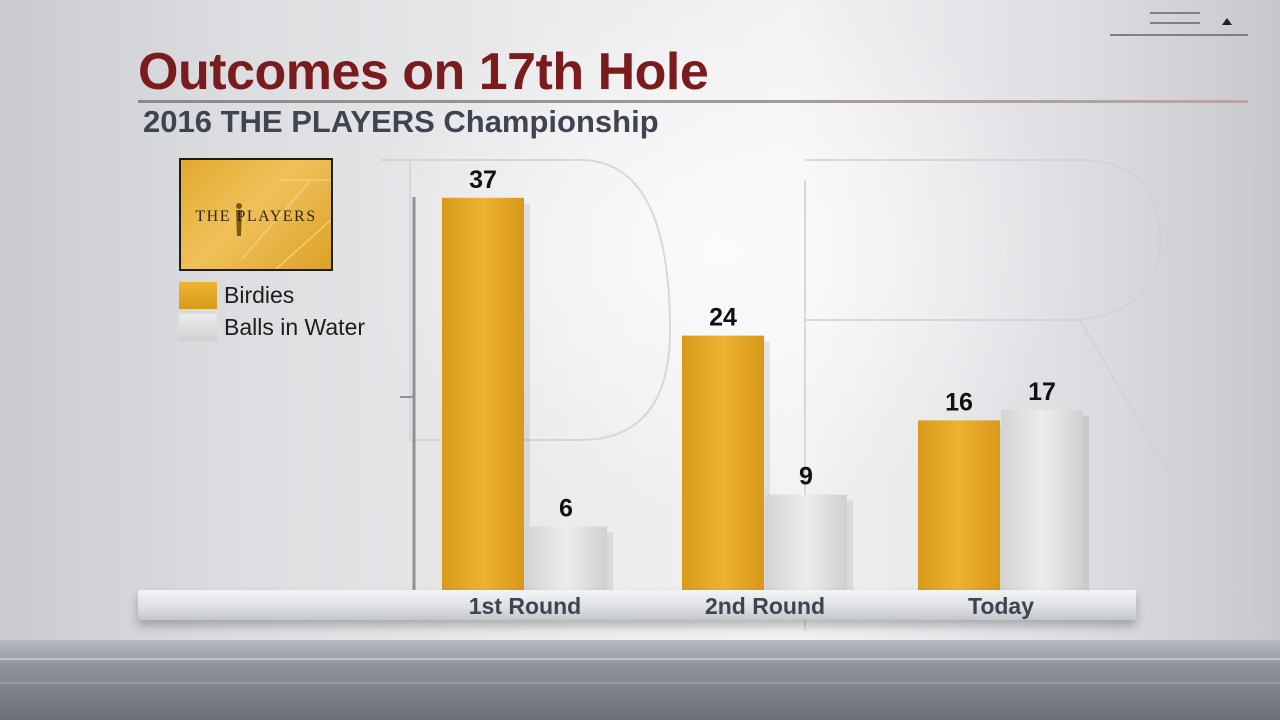 Image resolution: width=1280 pixels, height=720 pixels. I want to click on title-divider, so click(693, 101).